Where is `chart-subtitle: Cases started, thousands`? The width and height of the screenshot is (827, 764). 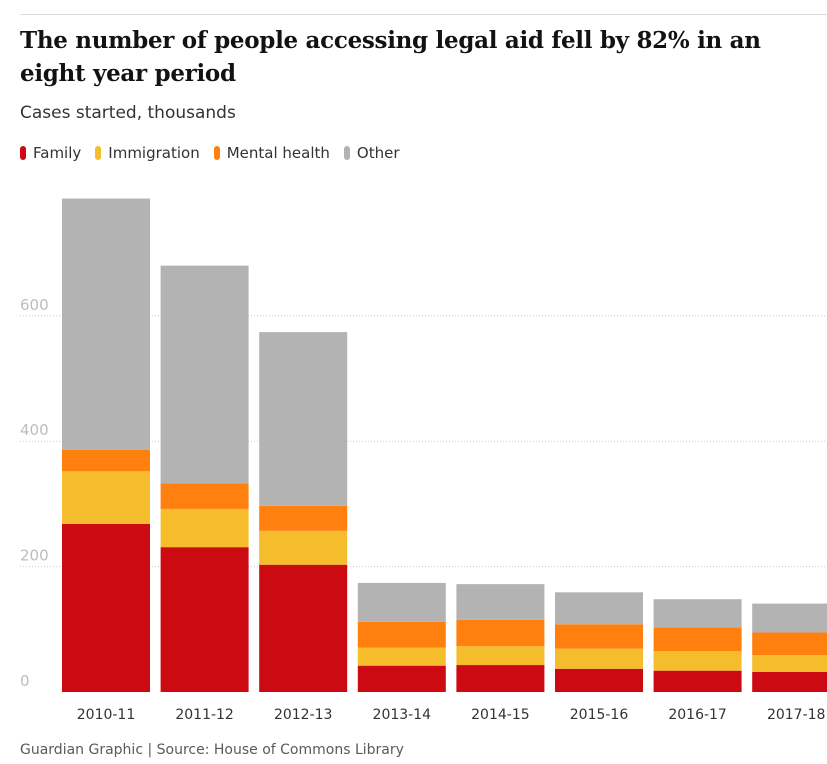 chart-subtitle: Cases started, thousands is located at coordinates (128, 113).